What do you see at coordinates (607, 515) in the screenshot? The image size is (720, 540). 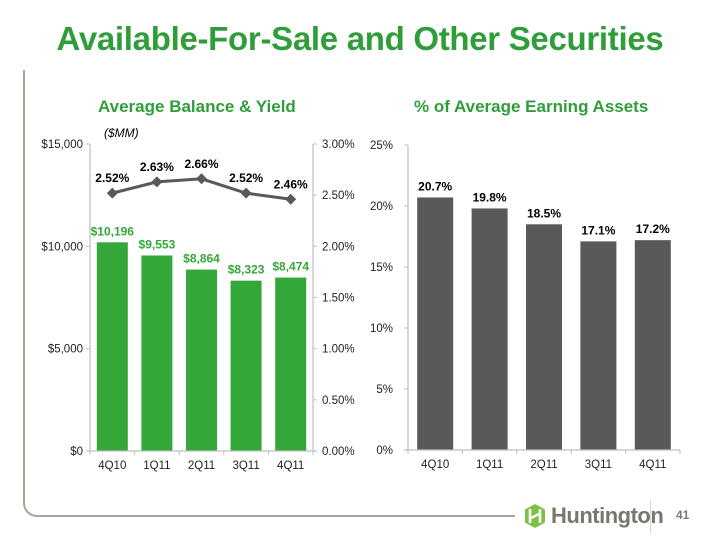 I see `logo-wordmark: Huntington` at bounding box center [607, 515].